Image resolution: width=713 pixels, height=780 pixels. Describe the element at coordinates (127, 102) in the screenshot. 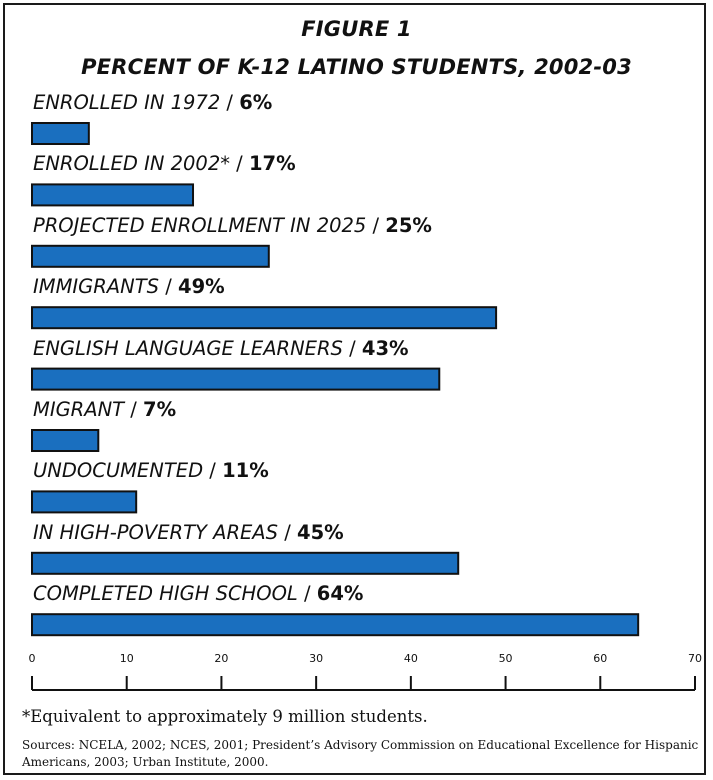

I see `category-name: ENROLLED IN 1972` at that location.